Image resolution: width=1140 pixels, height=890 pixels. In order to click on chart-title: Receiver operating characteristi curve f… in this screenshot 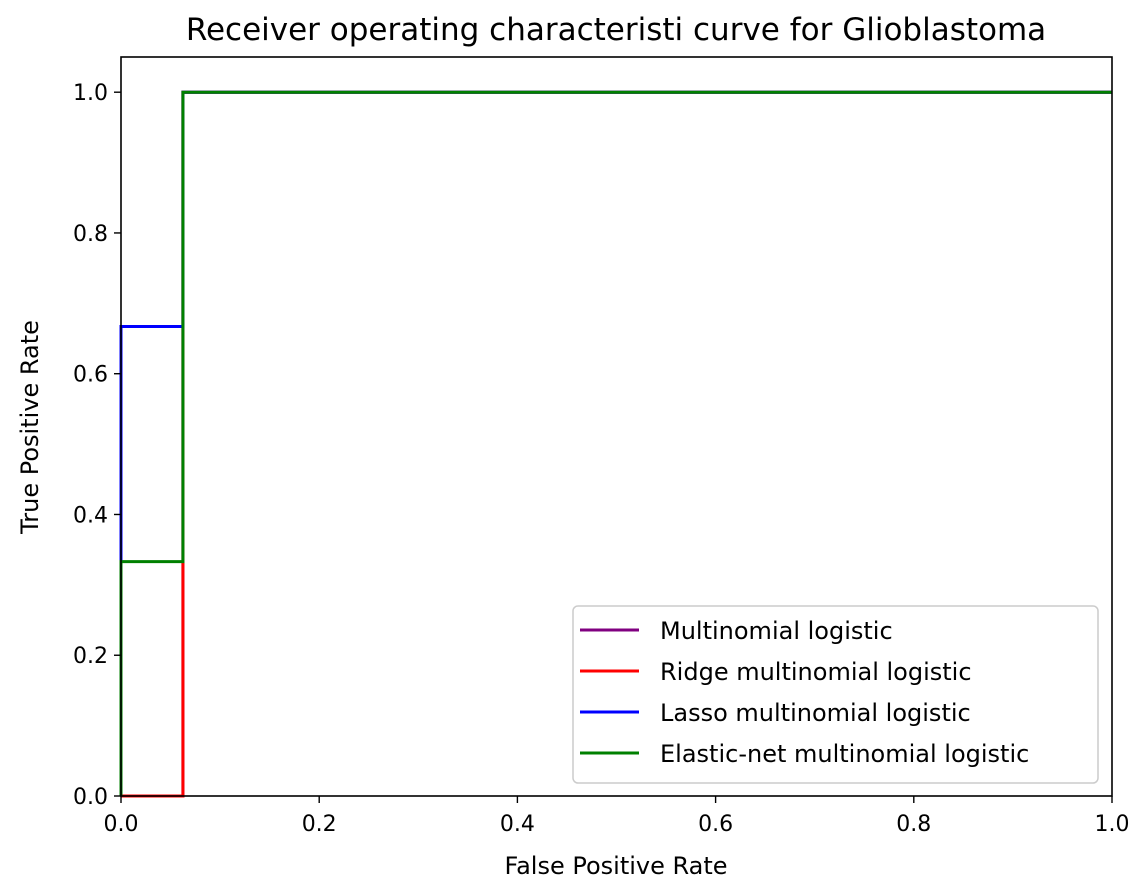, I will do `click(616, 30)`.